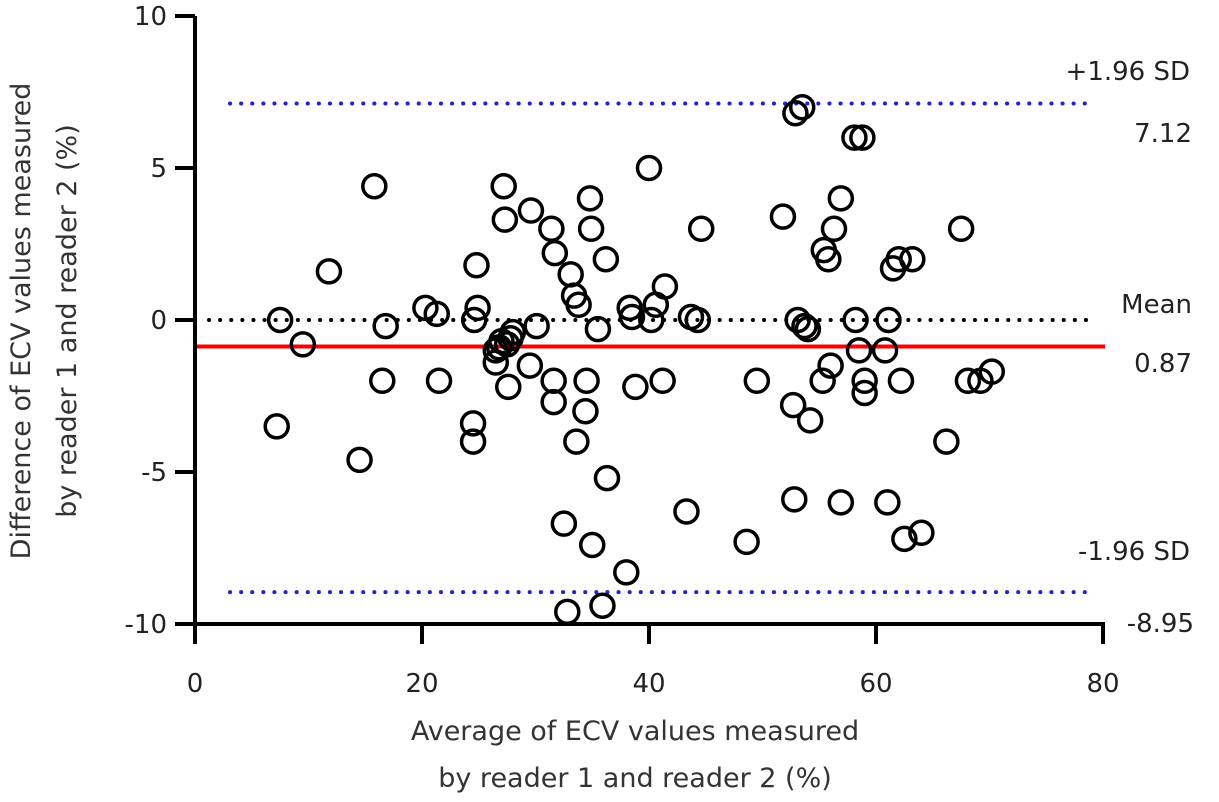 The height and width of the screenshot is (802, 1219). Describe the element at coordinates (875, 684) in the screenshot. I see `x-tick-label: 60` at that location.